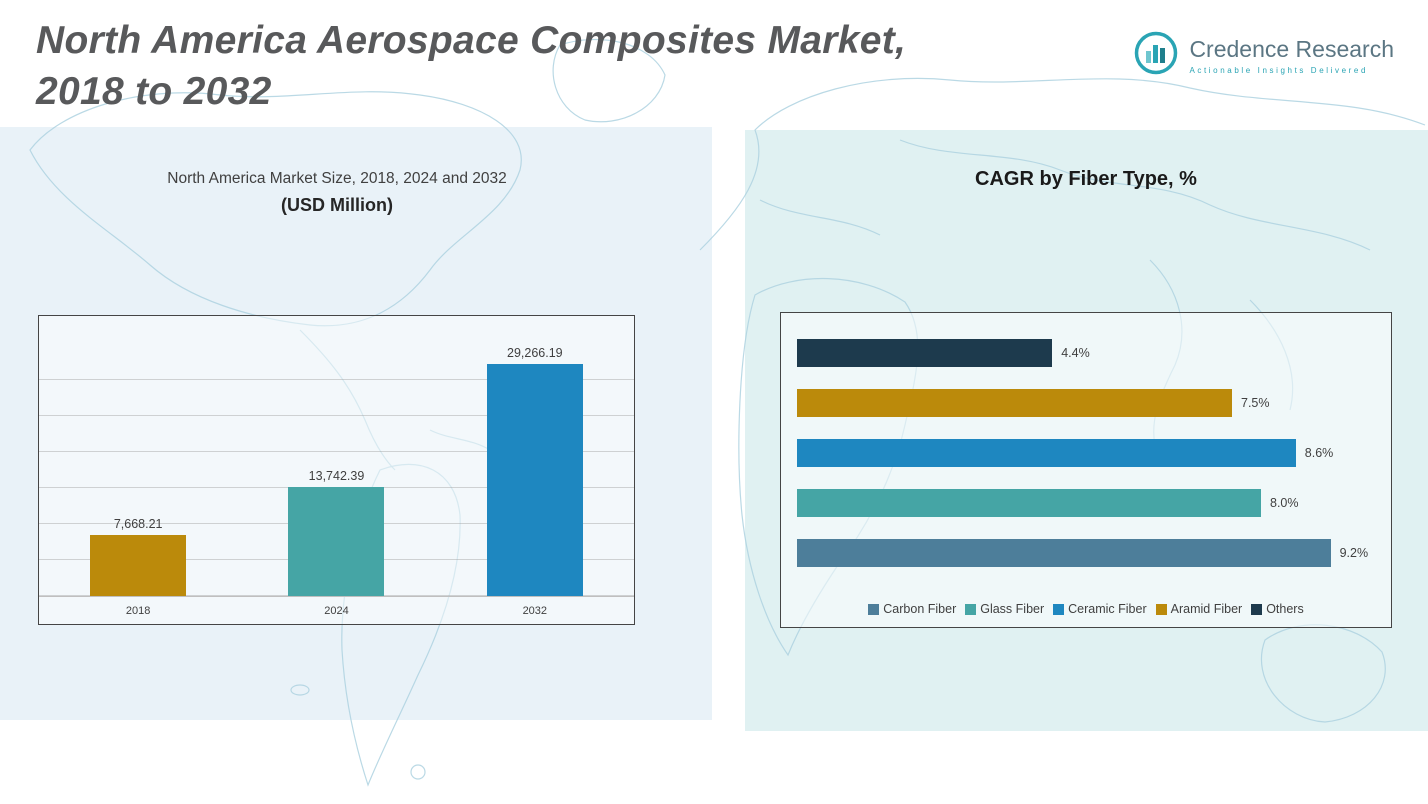 Image resolution: width=1428 pixels, height=804 pixels. Describe the element at coordinates (1255, 403) in the screenshot. I see `hbar-value-label: 7.5%` at that location.